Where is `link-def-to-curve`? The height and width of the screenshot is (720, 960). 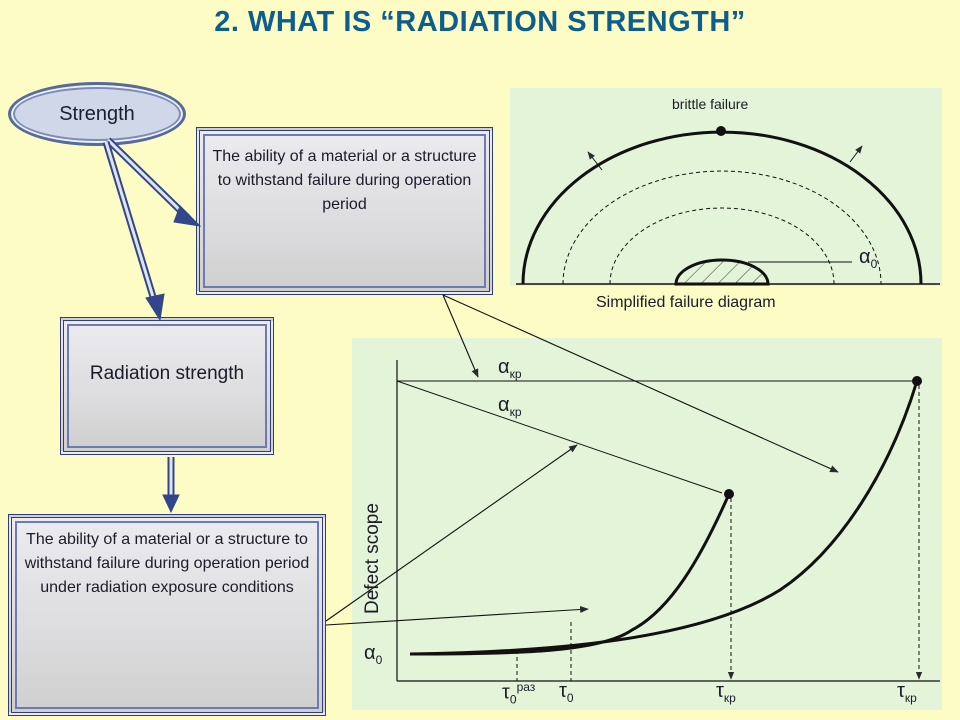 link-def-to-curve is located at coordinates (640, 383).